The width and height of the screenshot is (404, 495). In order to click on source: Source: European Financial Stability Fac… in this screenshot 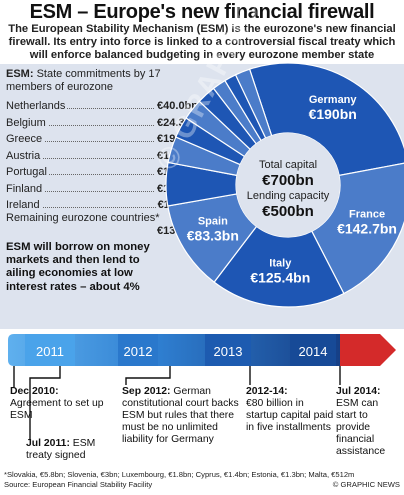, I will do `click(78, 484)`.